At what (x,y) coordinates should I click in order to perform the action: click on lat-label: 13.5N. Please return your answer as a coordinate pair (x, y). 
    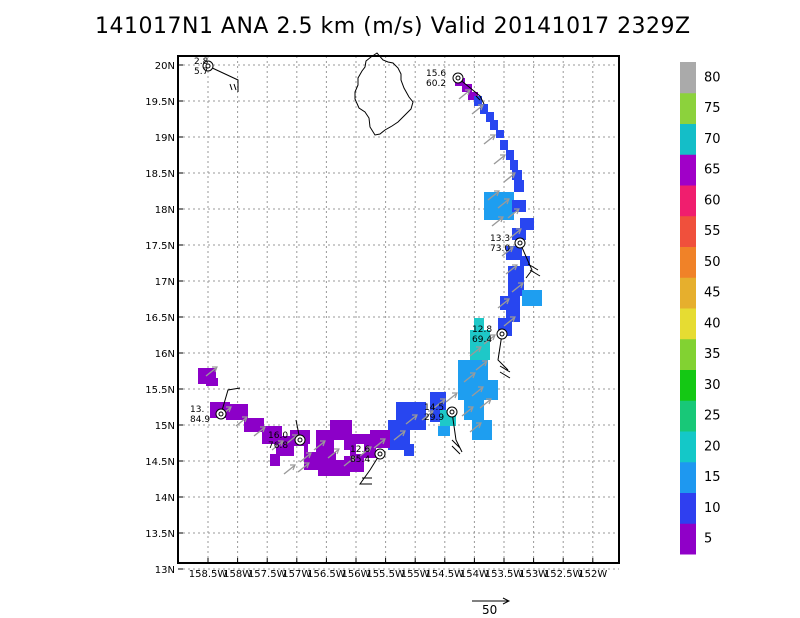
    Looking at the image, I should click on (160, 534).